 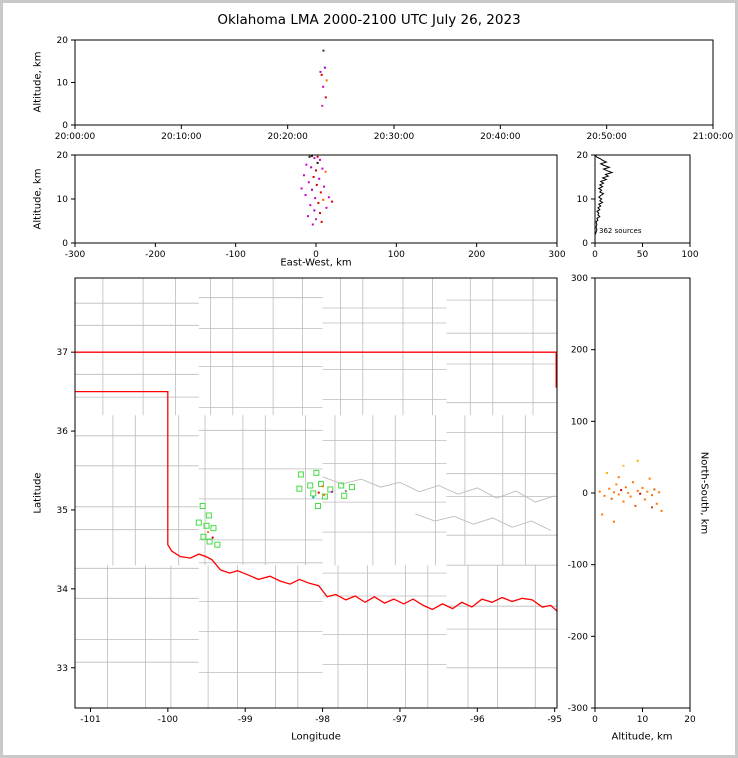 I want to click on svg-text: 35, so click(x=62, y=511).